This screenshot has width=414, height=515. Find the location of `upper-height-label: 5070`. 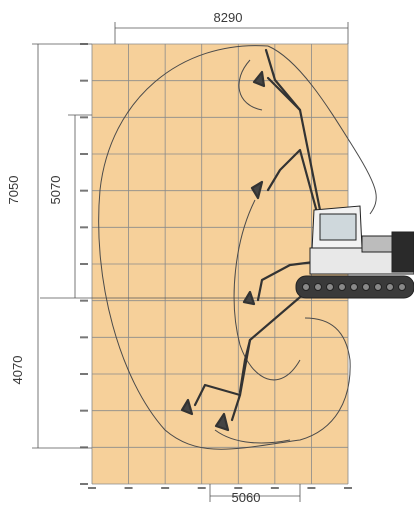

upper-height-label: 5070 is located at coordinates (55, 190).